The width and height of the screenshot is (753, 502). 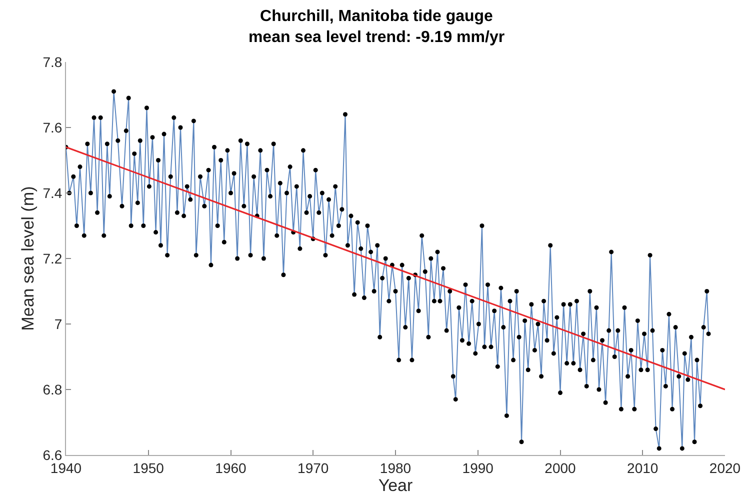 I want to click on x-tick-label: 2020, so click(x=725, y=468).